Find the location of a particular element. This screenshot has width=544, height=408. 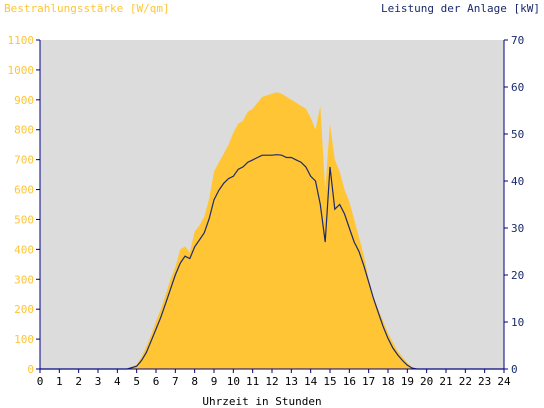

x-tick-label: 15 is located at coordinates (329, 381).